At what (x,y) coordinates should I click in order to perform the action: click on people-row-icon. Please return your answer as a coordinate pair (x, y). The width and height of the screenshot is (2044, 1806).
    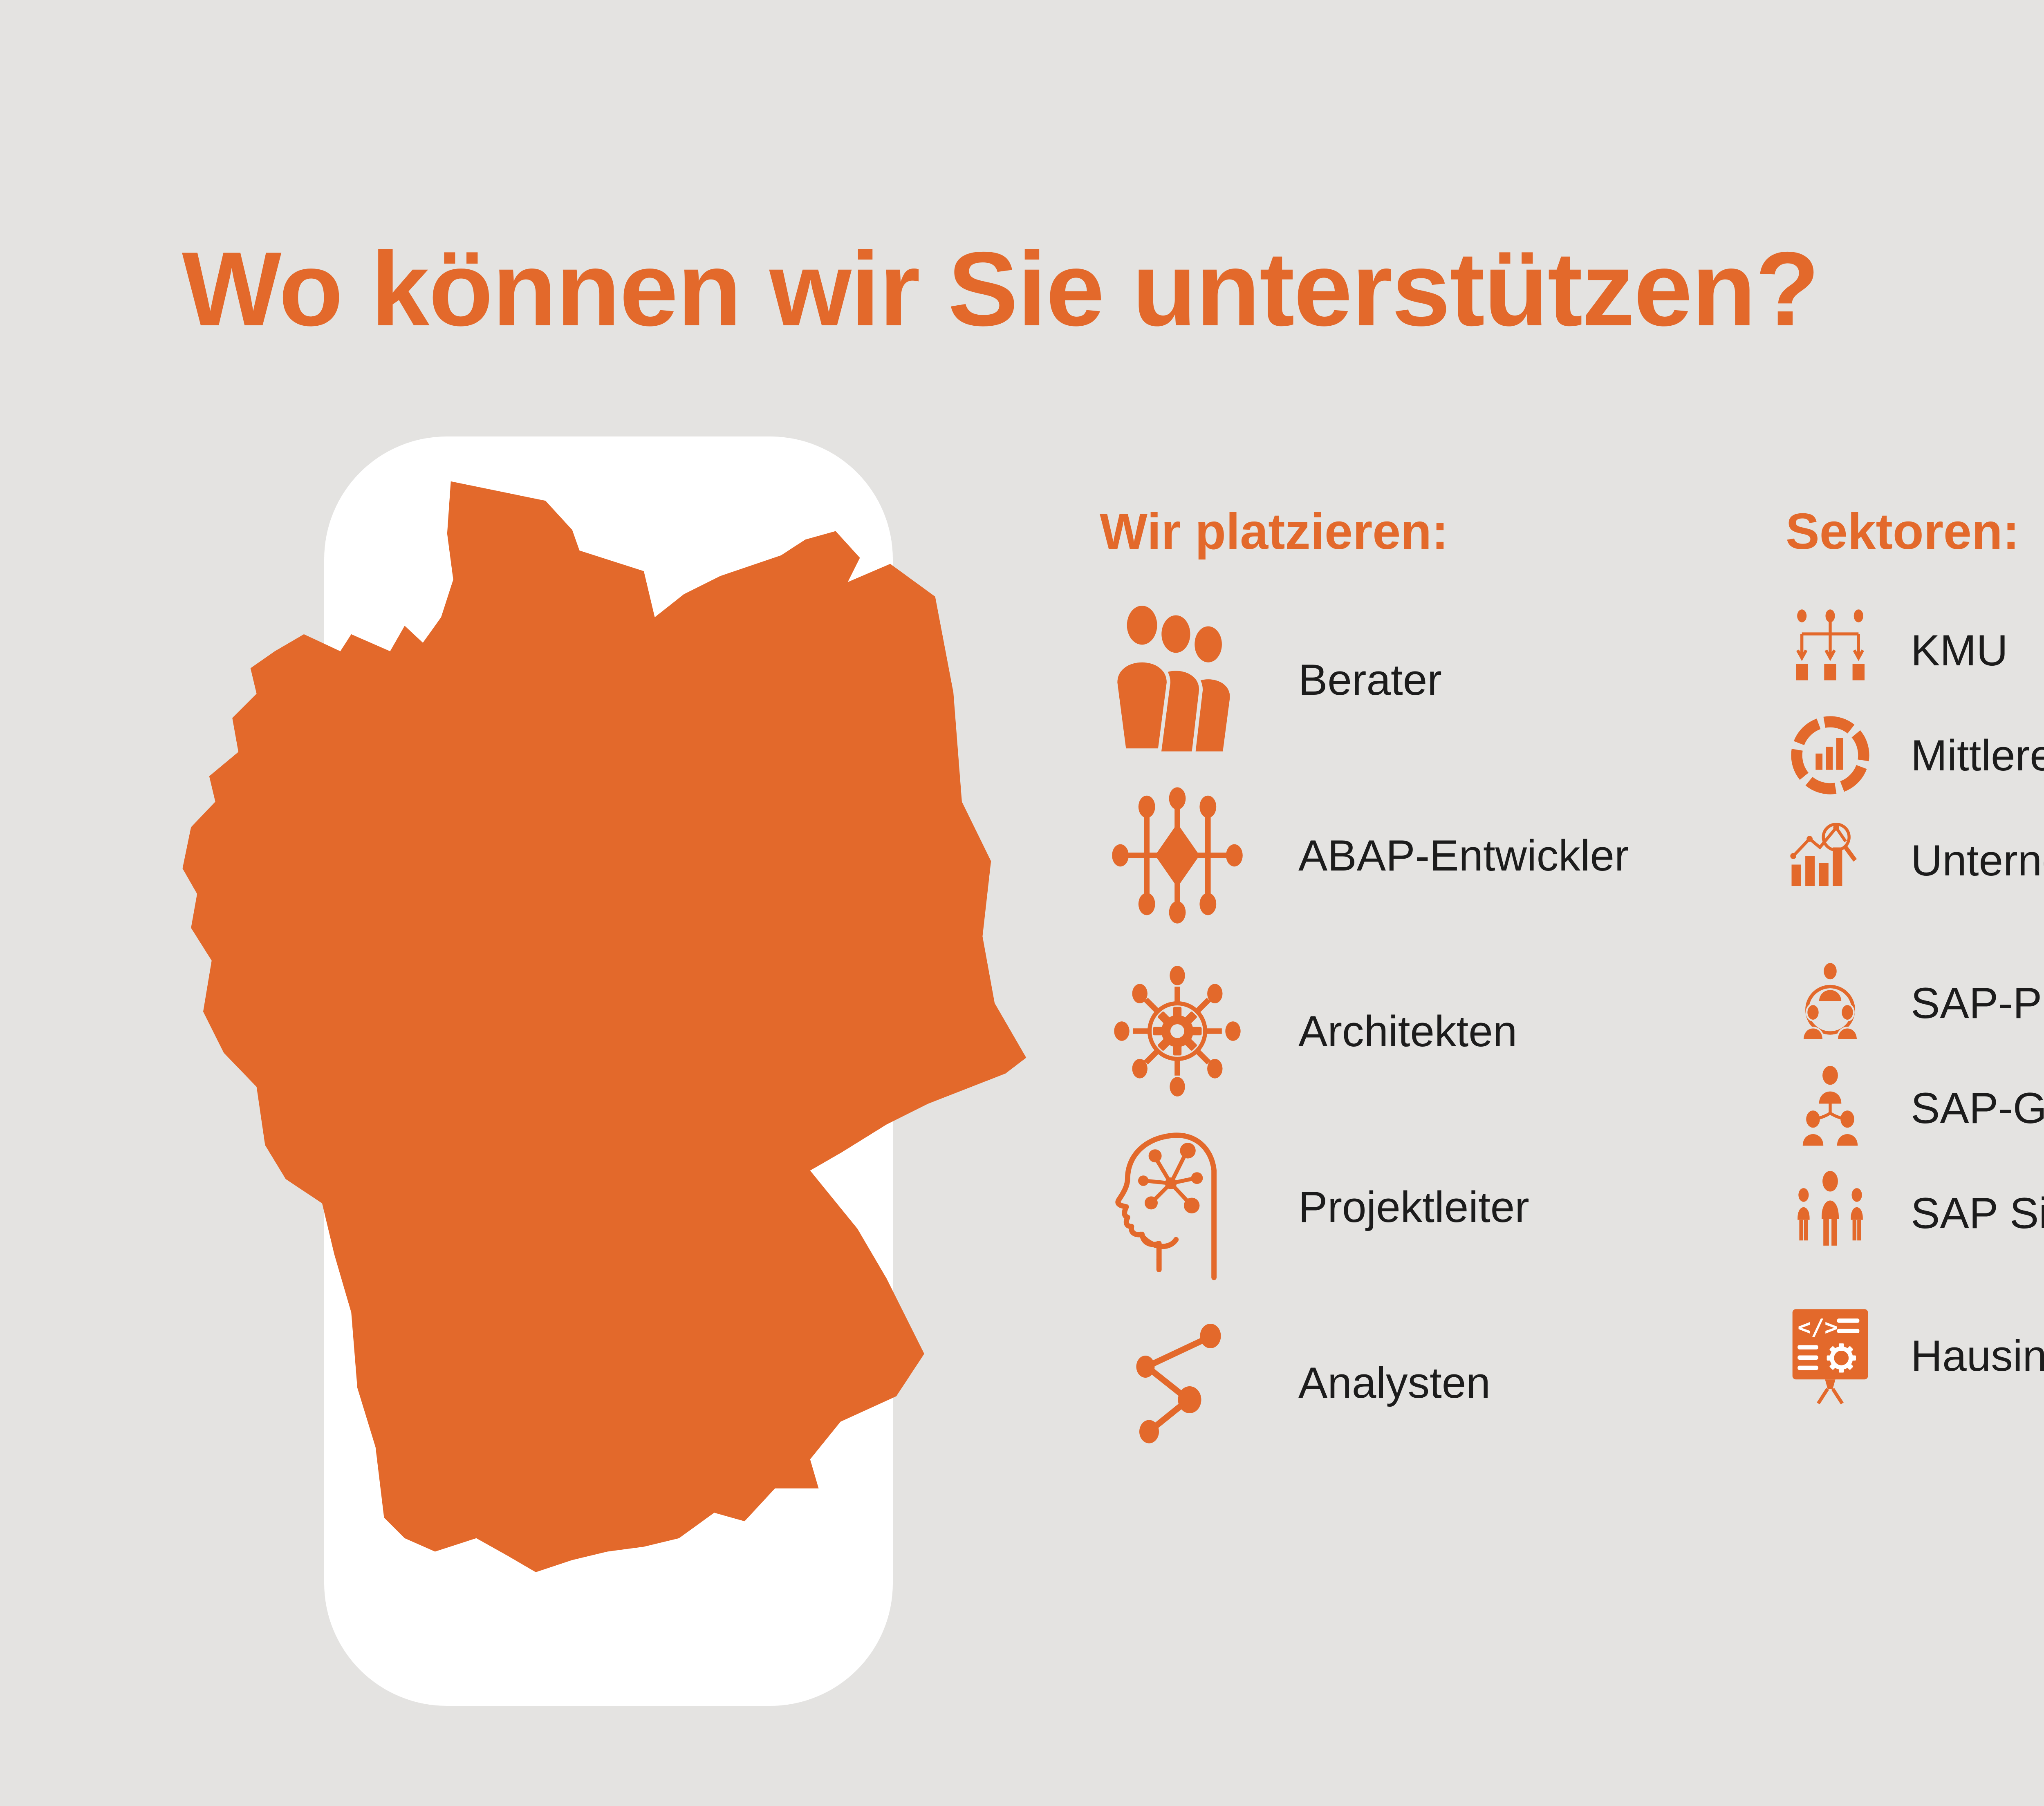
    Looking at the image, I should click on (1830, 1208).